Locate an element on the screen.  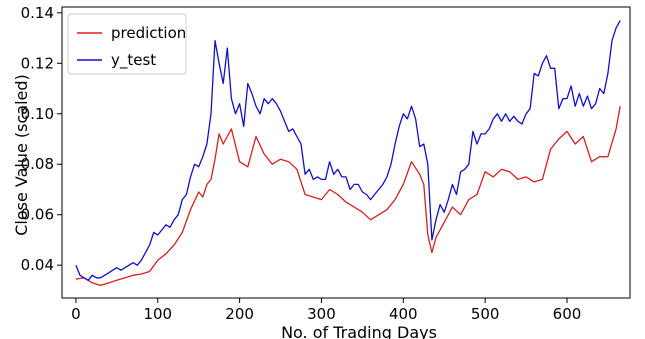
x-tick-label: 500 is located at coordinates (485, 314).